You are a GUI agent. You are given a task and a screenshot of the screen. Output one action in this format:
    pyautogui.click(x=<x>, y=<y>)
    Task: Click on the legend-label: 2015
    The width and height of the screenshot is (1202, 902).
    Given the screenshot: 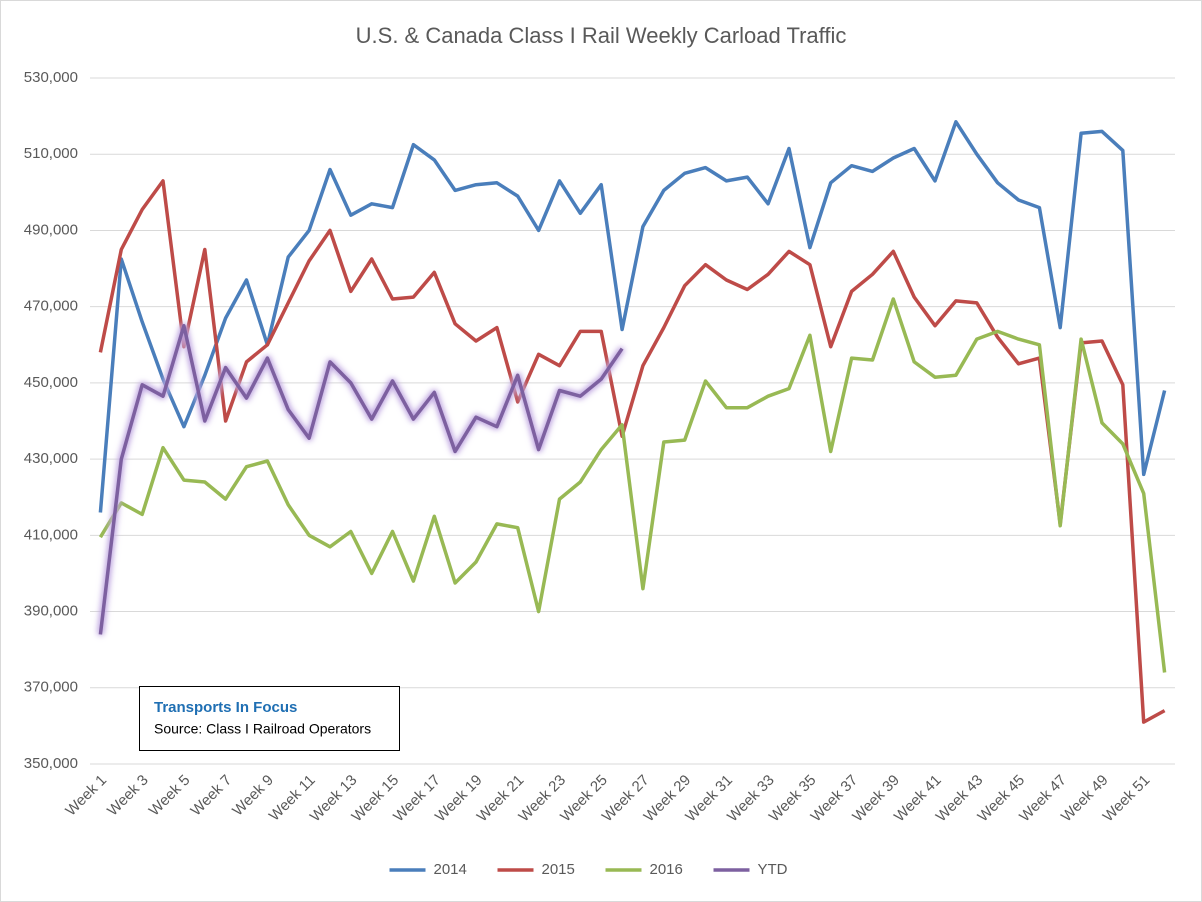 What is the action you would take?
    pyautogui.click(x=558, y=869)
    